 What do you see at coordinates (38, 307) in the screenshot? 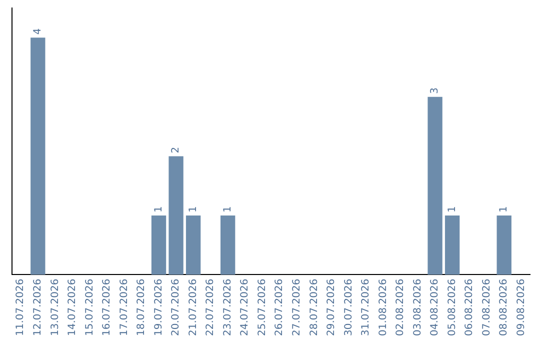
I see `x-tick-label: 12.07.2026` at bounding box center [38, 307].